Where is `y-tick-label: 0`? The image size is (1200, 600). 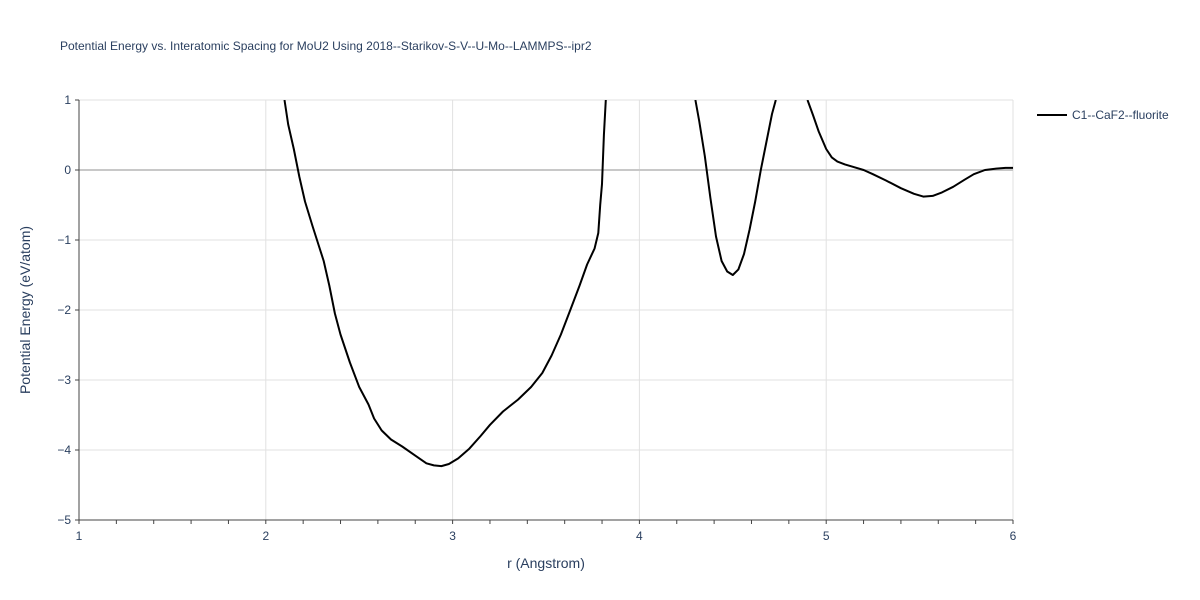 y-tick-label: 0 is located at coordinates (67, 170).